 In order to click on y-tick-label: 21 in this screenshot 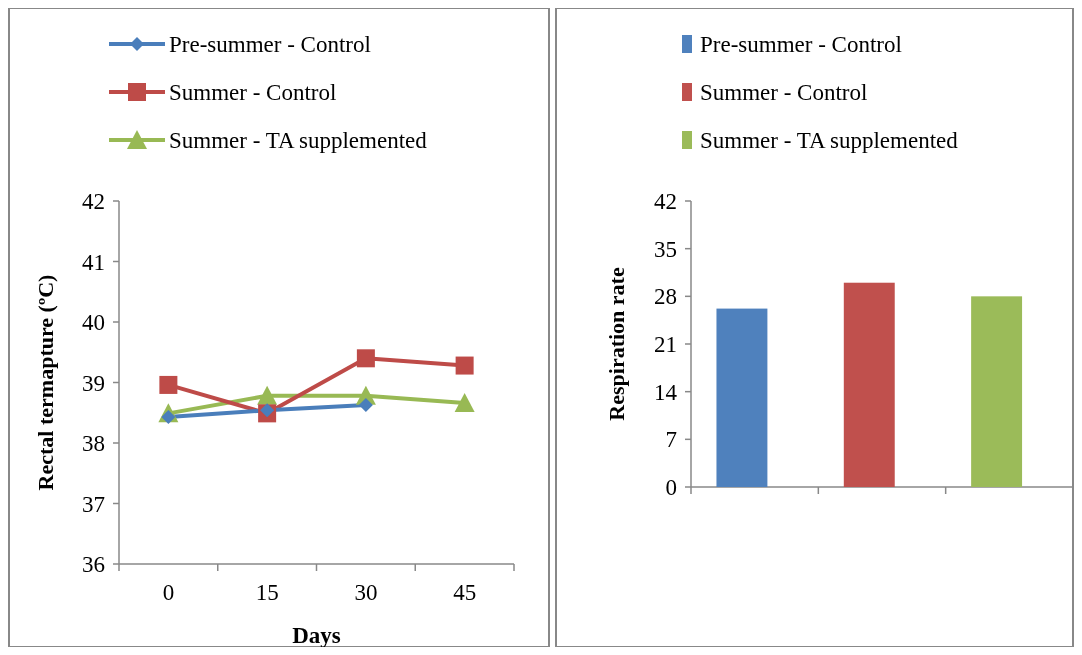, I will do `click(665, 345)`.